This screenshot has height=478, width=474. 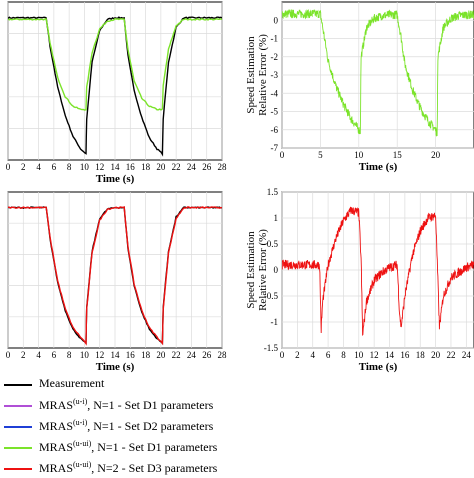 I want to click on y-tick-label: 0.5, so click(x=273, y=244).